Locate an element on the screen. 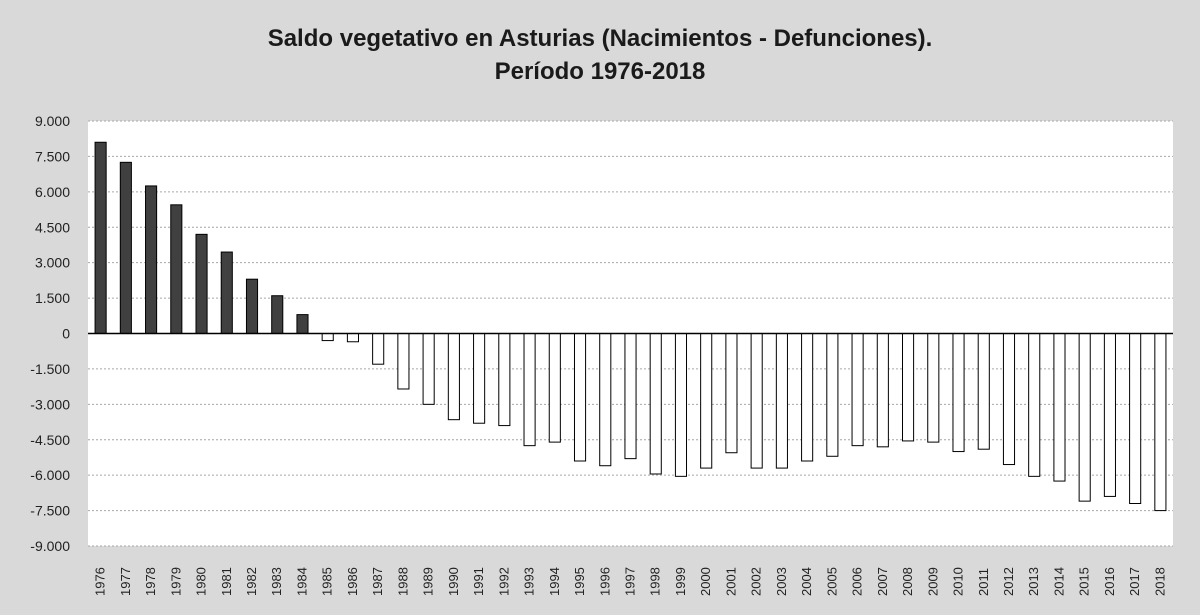 Image resolution: width=1200 pixels, height=615 pixels. bar-2007 is located at coordinates (882, 390).